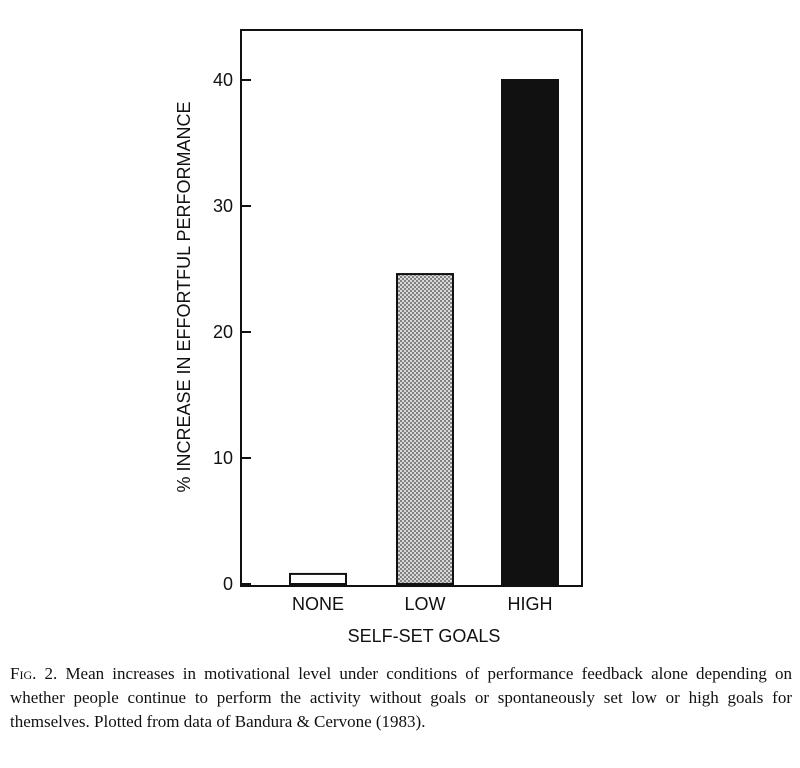 The image size is (800, 768). I want to click on y-axis-ticks: 0 10 20 30 40, so click(232, 332).